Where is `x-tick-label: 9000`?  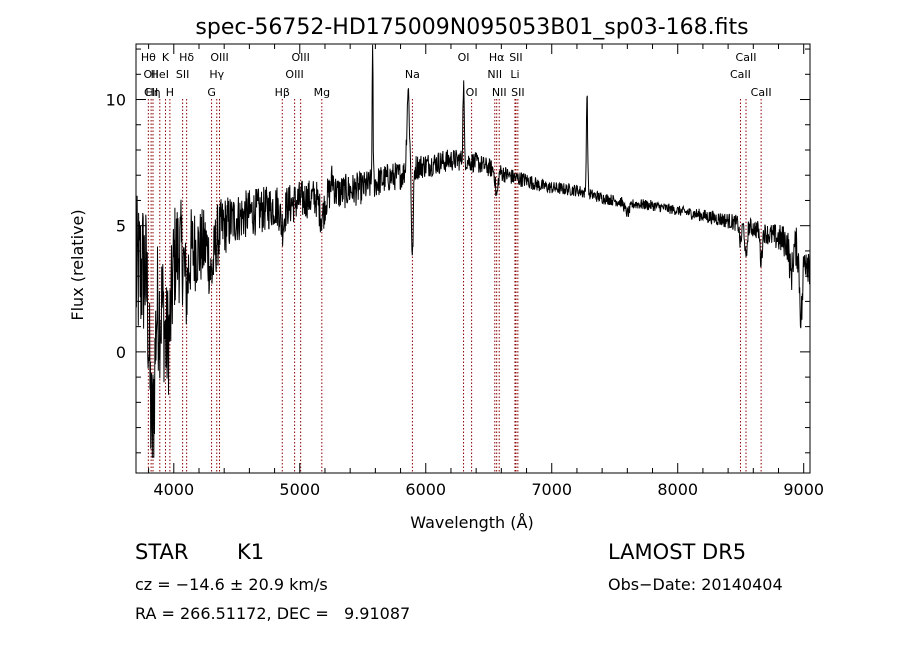
x-tick-label: 9000 is located at coordinates (803, 489).